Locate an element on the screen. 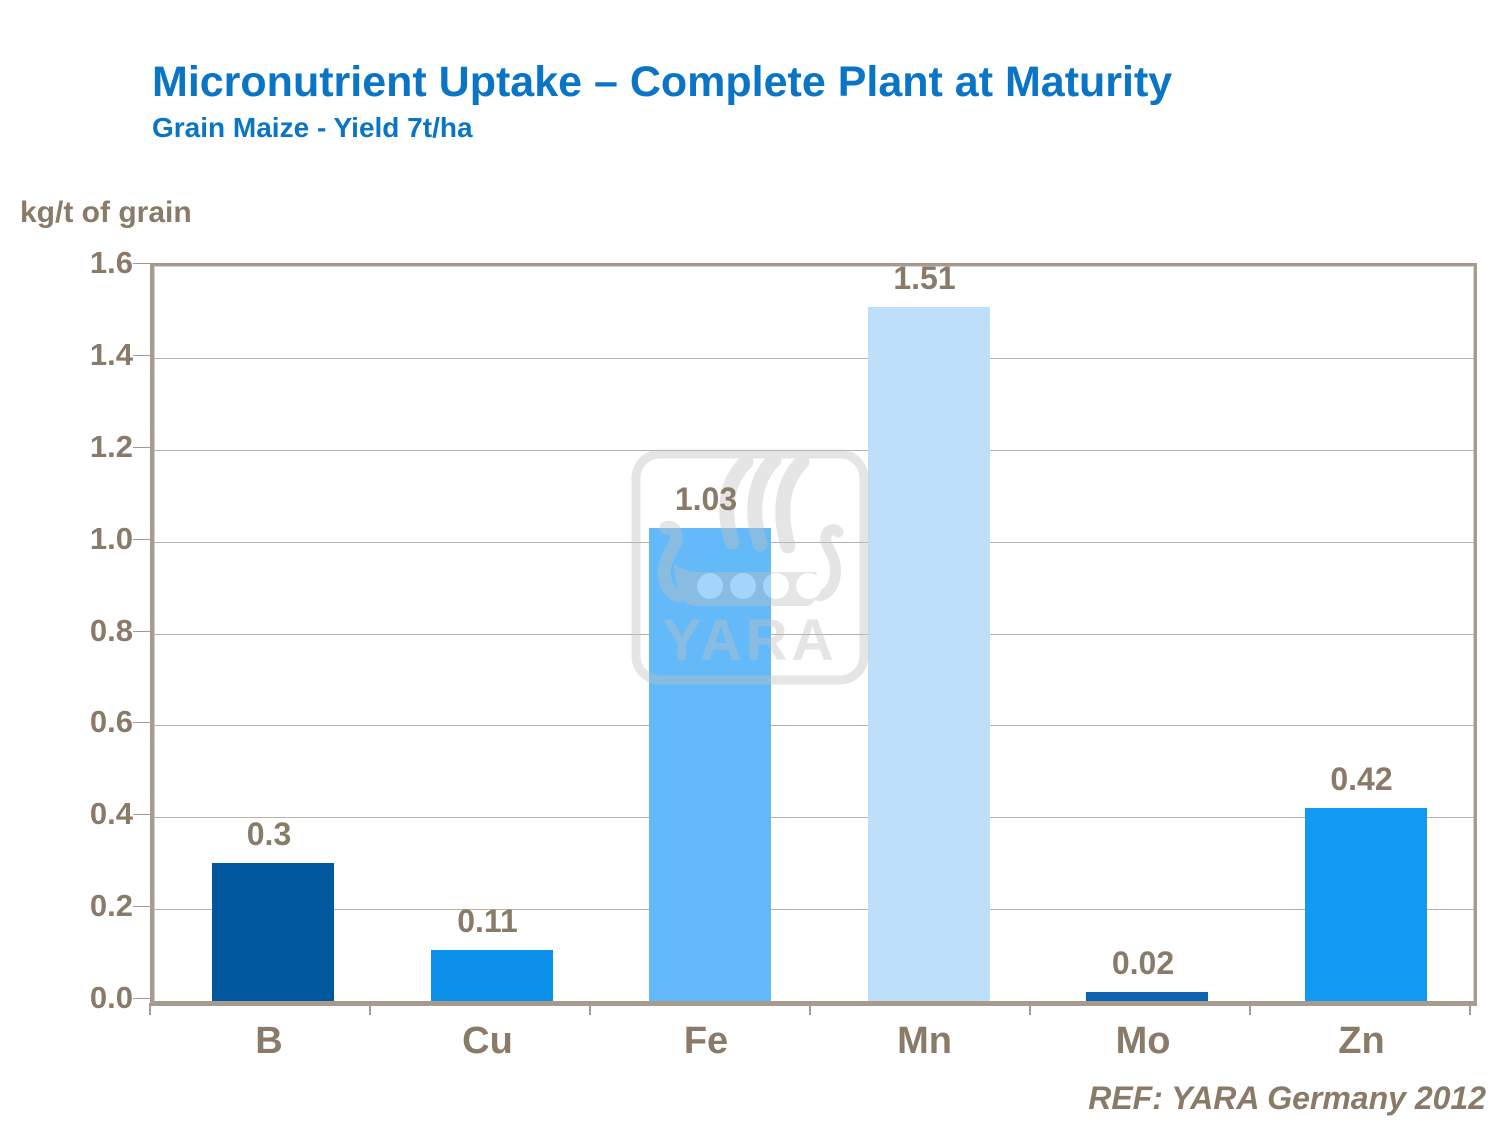 This screenshot has height=1125, width=1500. bar-value-label-Mn: 1.51 is located at coordinates (924, 278).